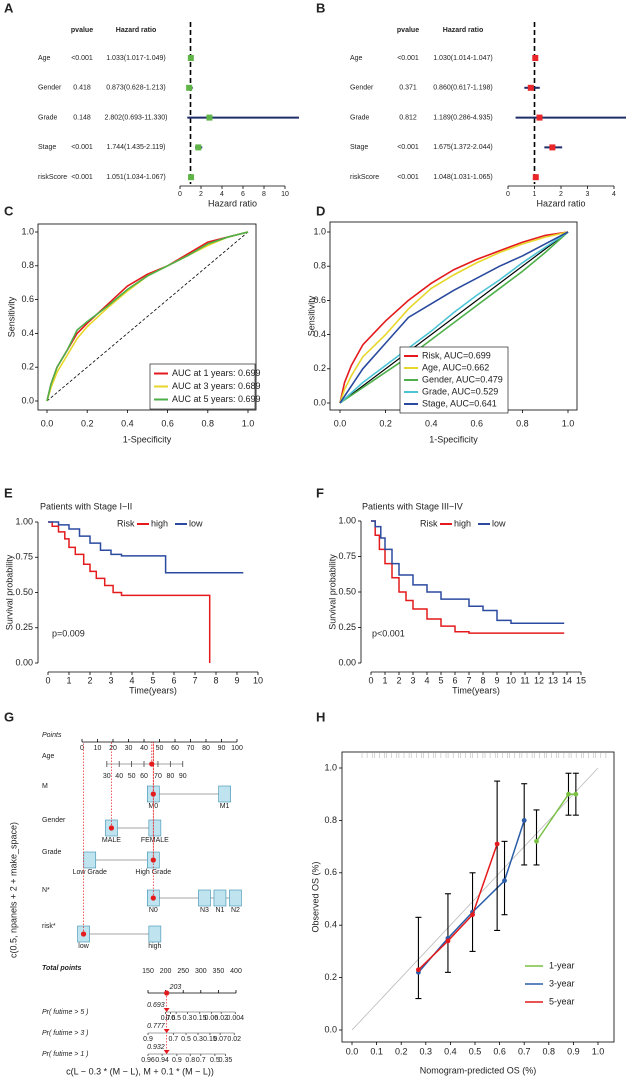  I want to click on selected-probability-label: 0.932, so click(156, 1047).